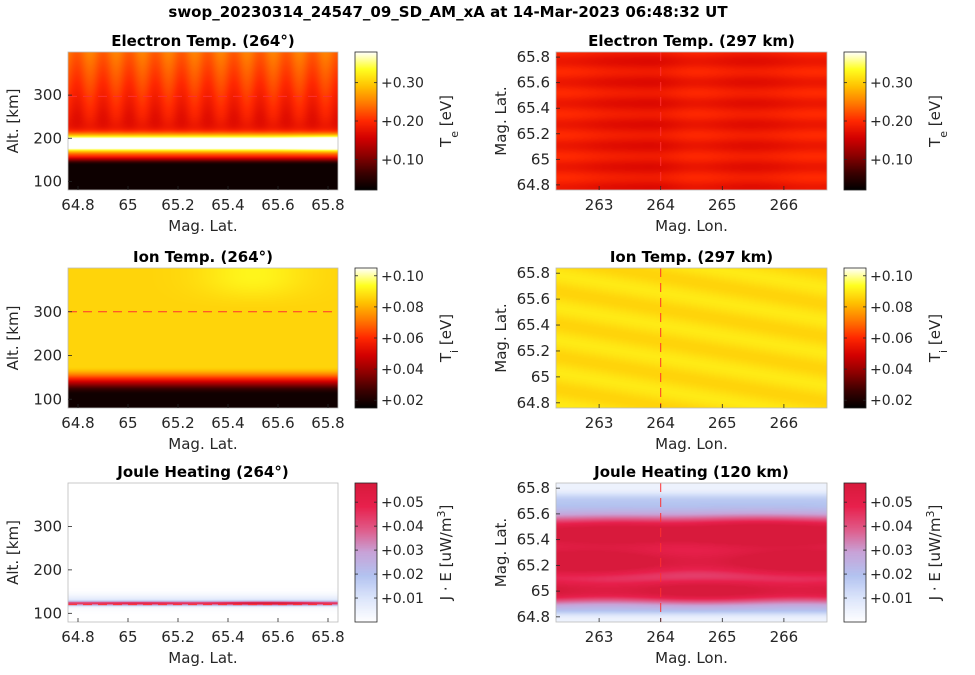  What do you see at coordinates (202, 41) in the screenshot?
I see `panel-title: Electron Temp. (264°)` at bounding box center [202, 41].